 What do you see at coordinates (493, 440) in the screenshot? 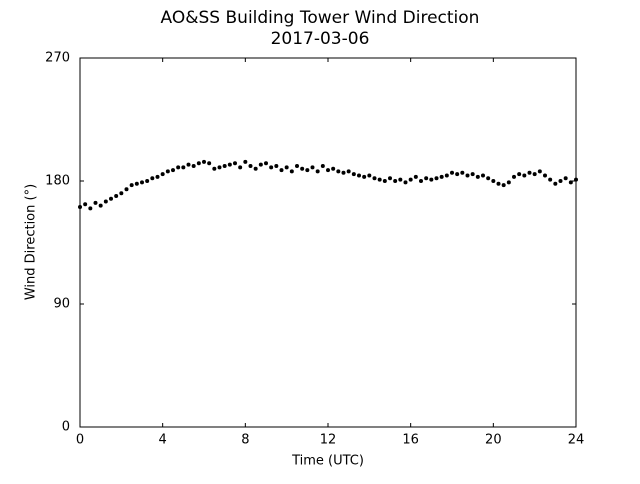
I see `x-tick-label: 20` at bounding box center [493, 440].